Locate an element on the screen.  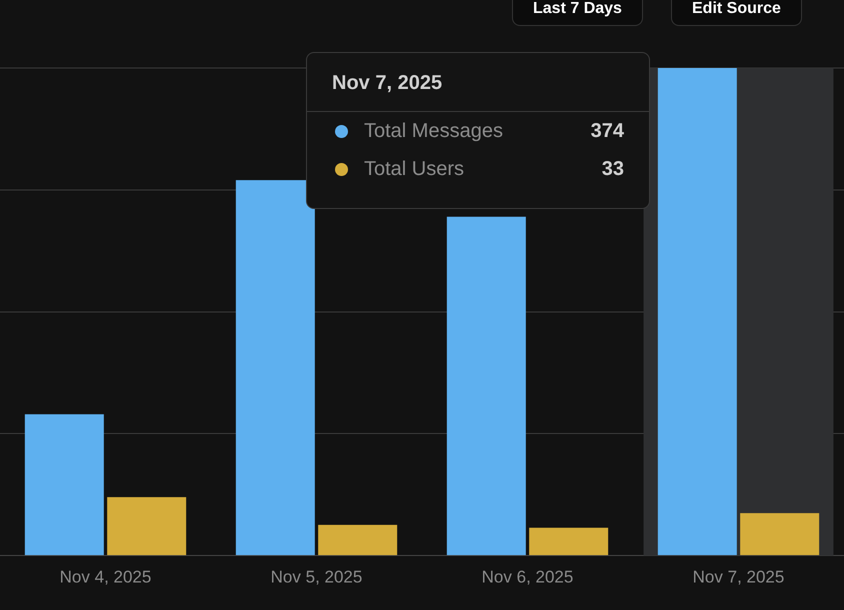
x-tick-label: Nov 5, 2025 is located at coordinates (316, 576).